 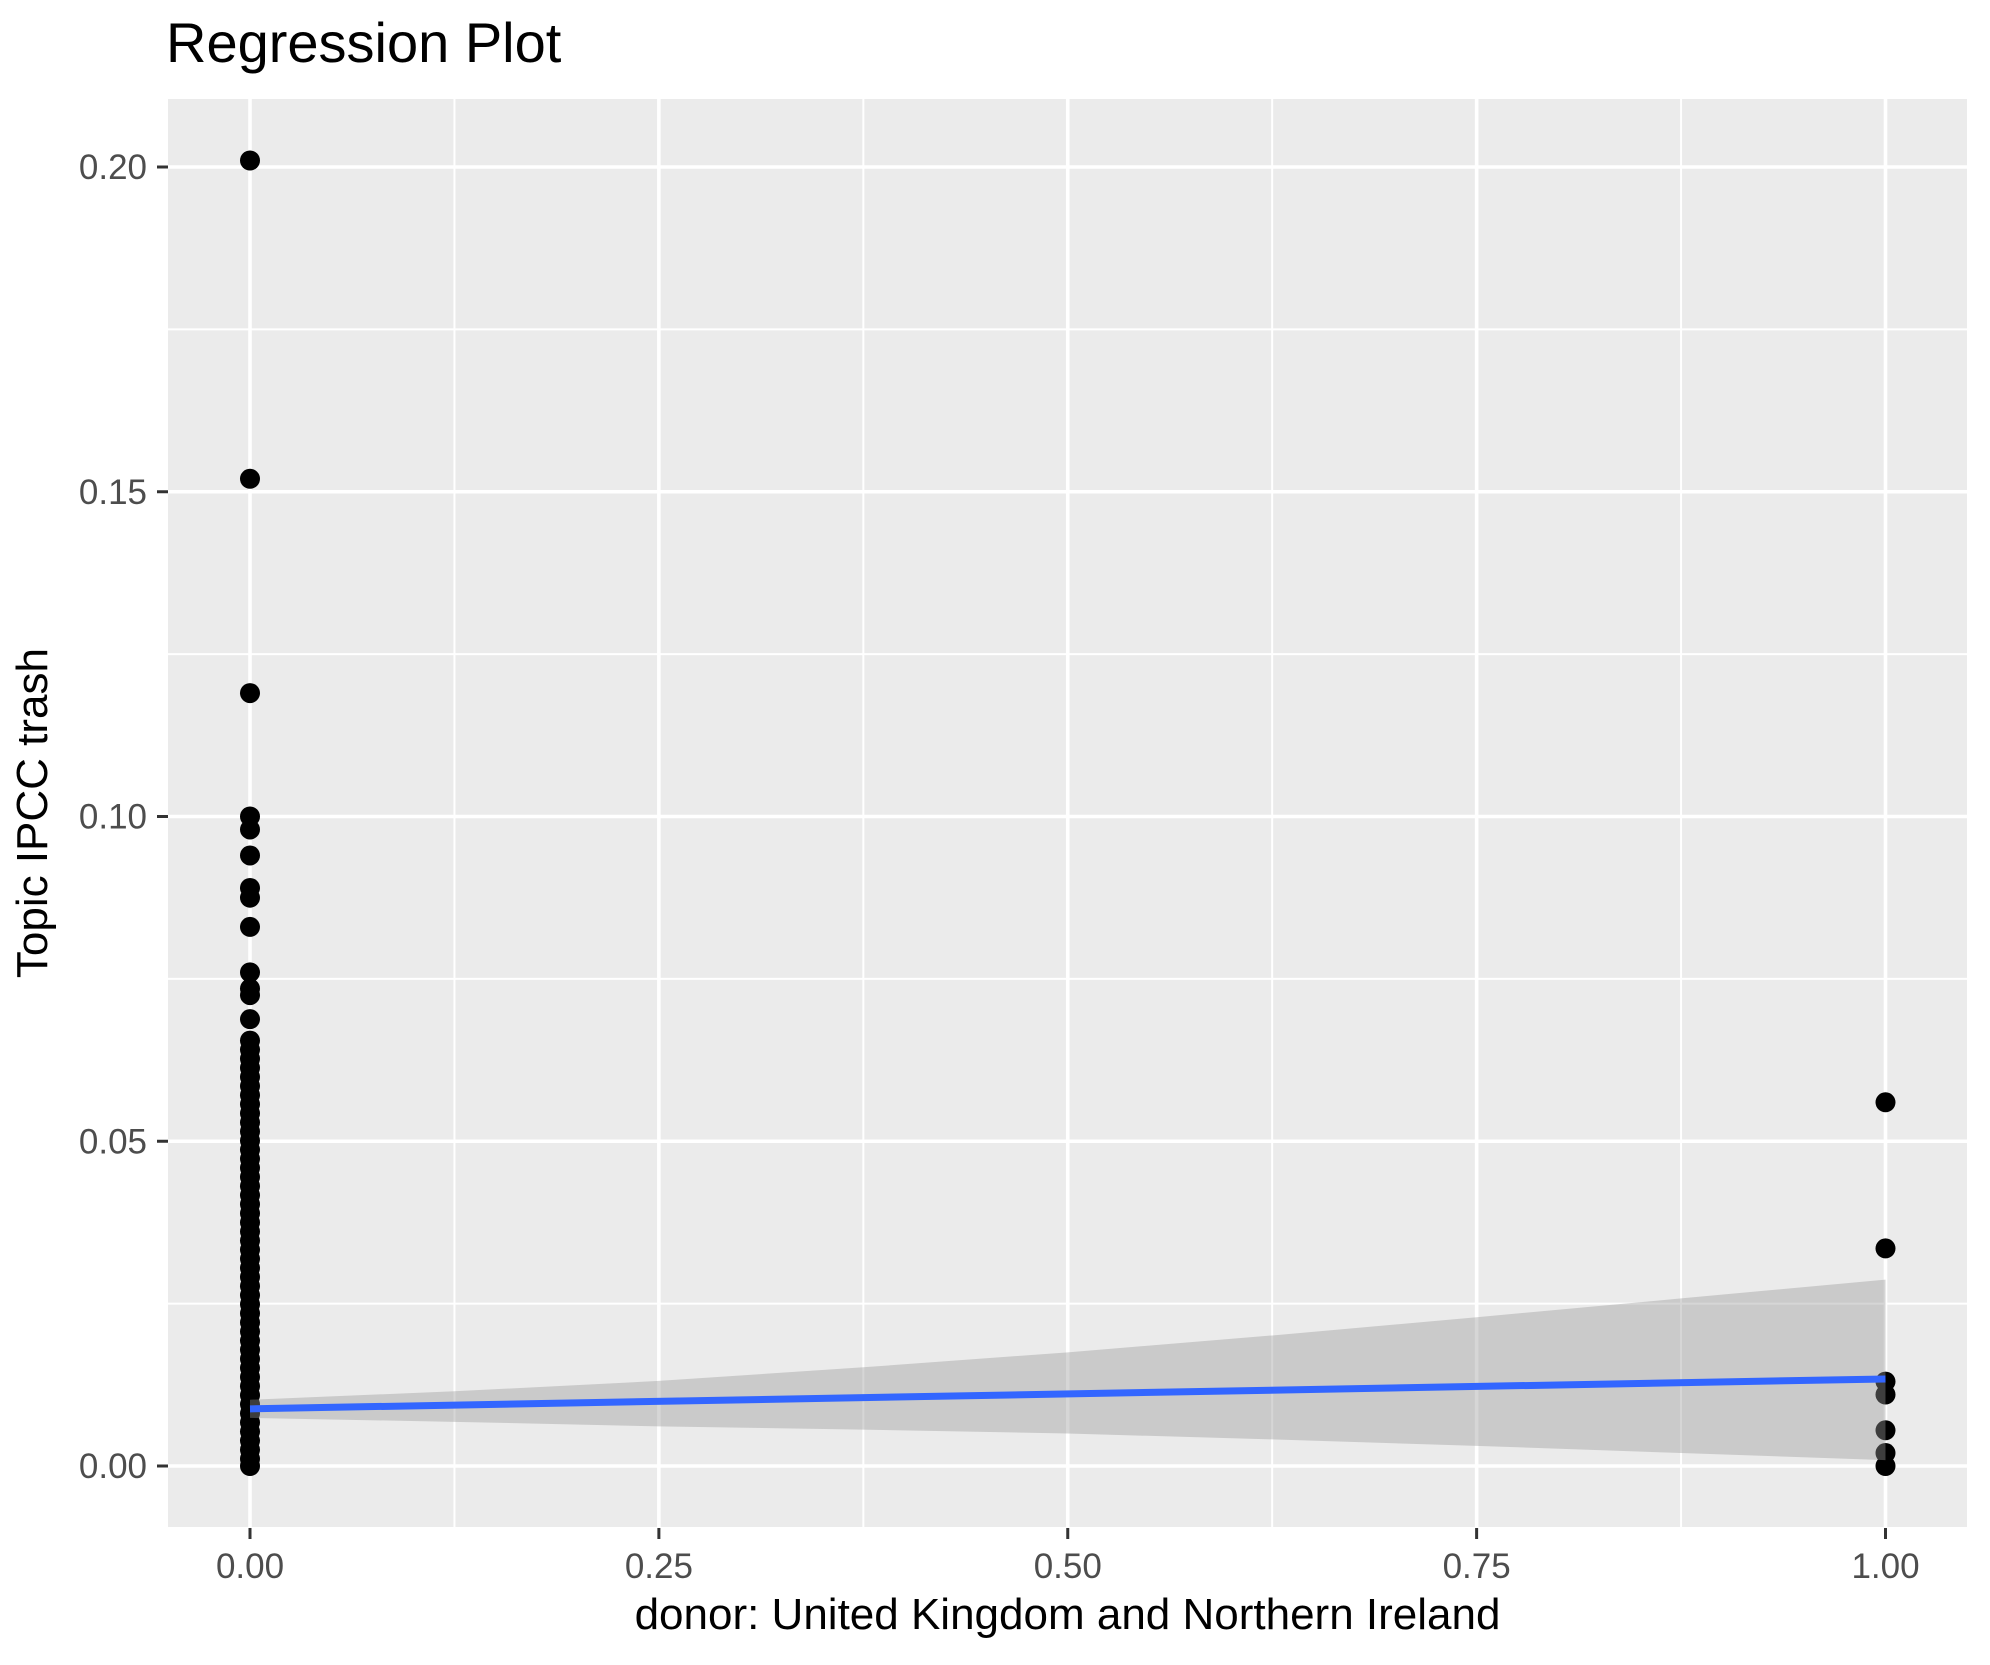 What do you see at coordinates (113, 1466) in the screenshot?
I see `y-tick-label: 0.00` at bounding box center [113, 1466].